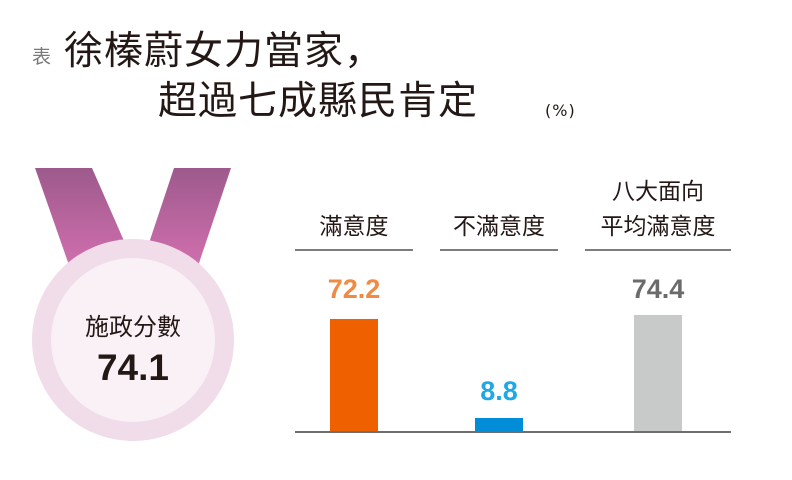  What do you see at coordinates (658, 289) in the screenshot?
I see `value-label-average: 74.4` at bounding box center [658, 289].